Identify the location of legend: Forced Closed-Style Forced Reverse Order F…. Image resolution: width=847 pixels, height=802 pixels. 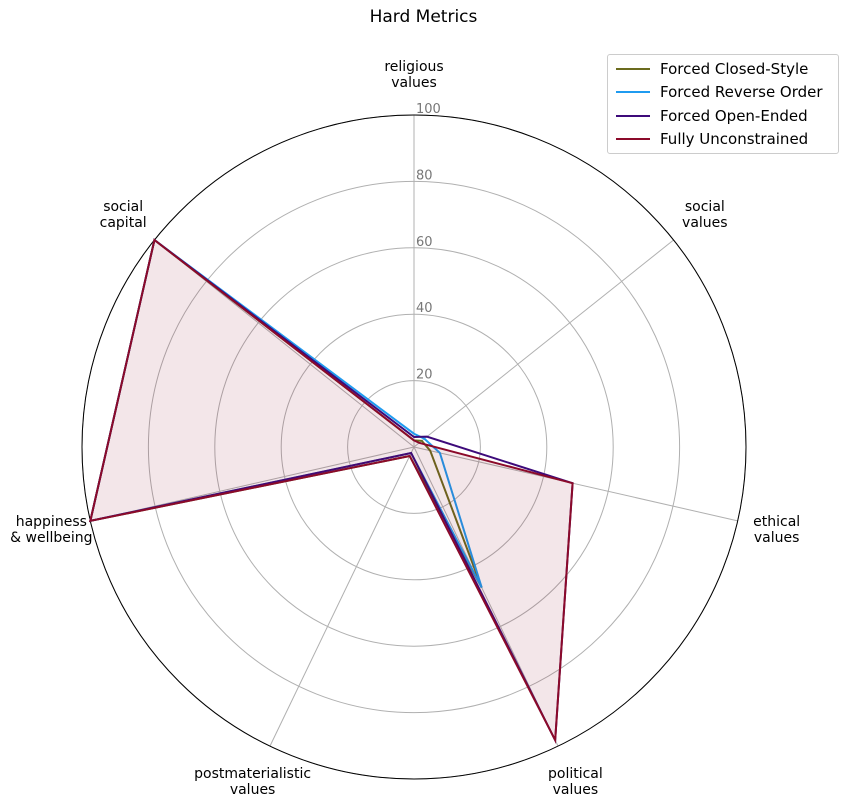
(723, 104).